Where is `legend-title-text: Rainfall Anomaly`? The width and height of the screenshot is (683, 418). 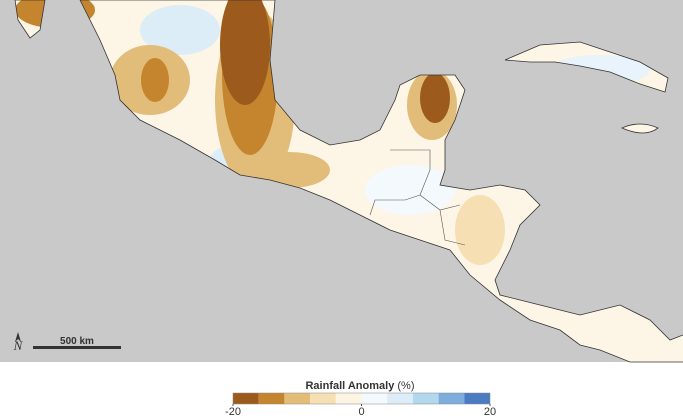
legend-title-text: Rainfall Anomaly is located at coordinates (350, 386).